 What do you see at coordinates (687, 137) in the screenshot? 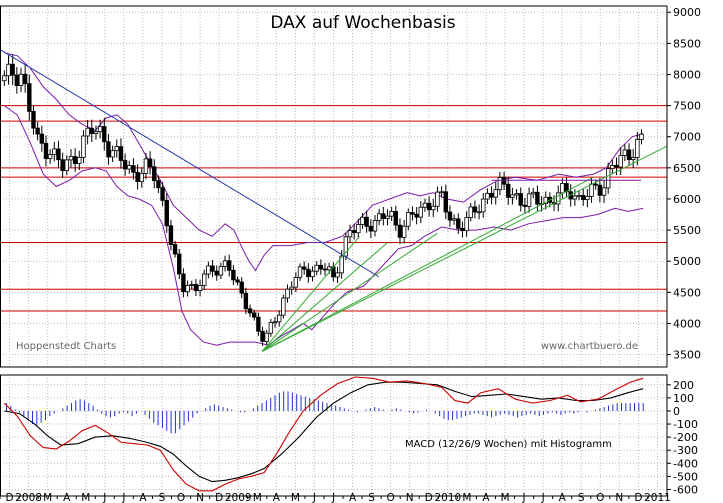
I see `price-y-tick-label: 7000` at bounding box center [687, 137].